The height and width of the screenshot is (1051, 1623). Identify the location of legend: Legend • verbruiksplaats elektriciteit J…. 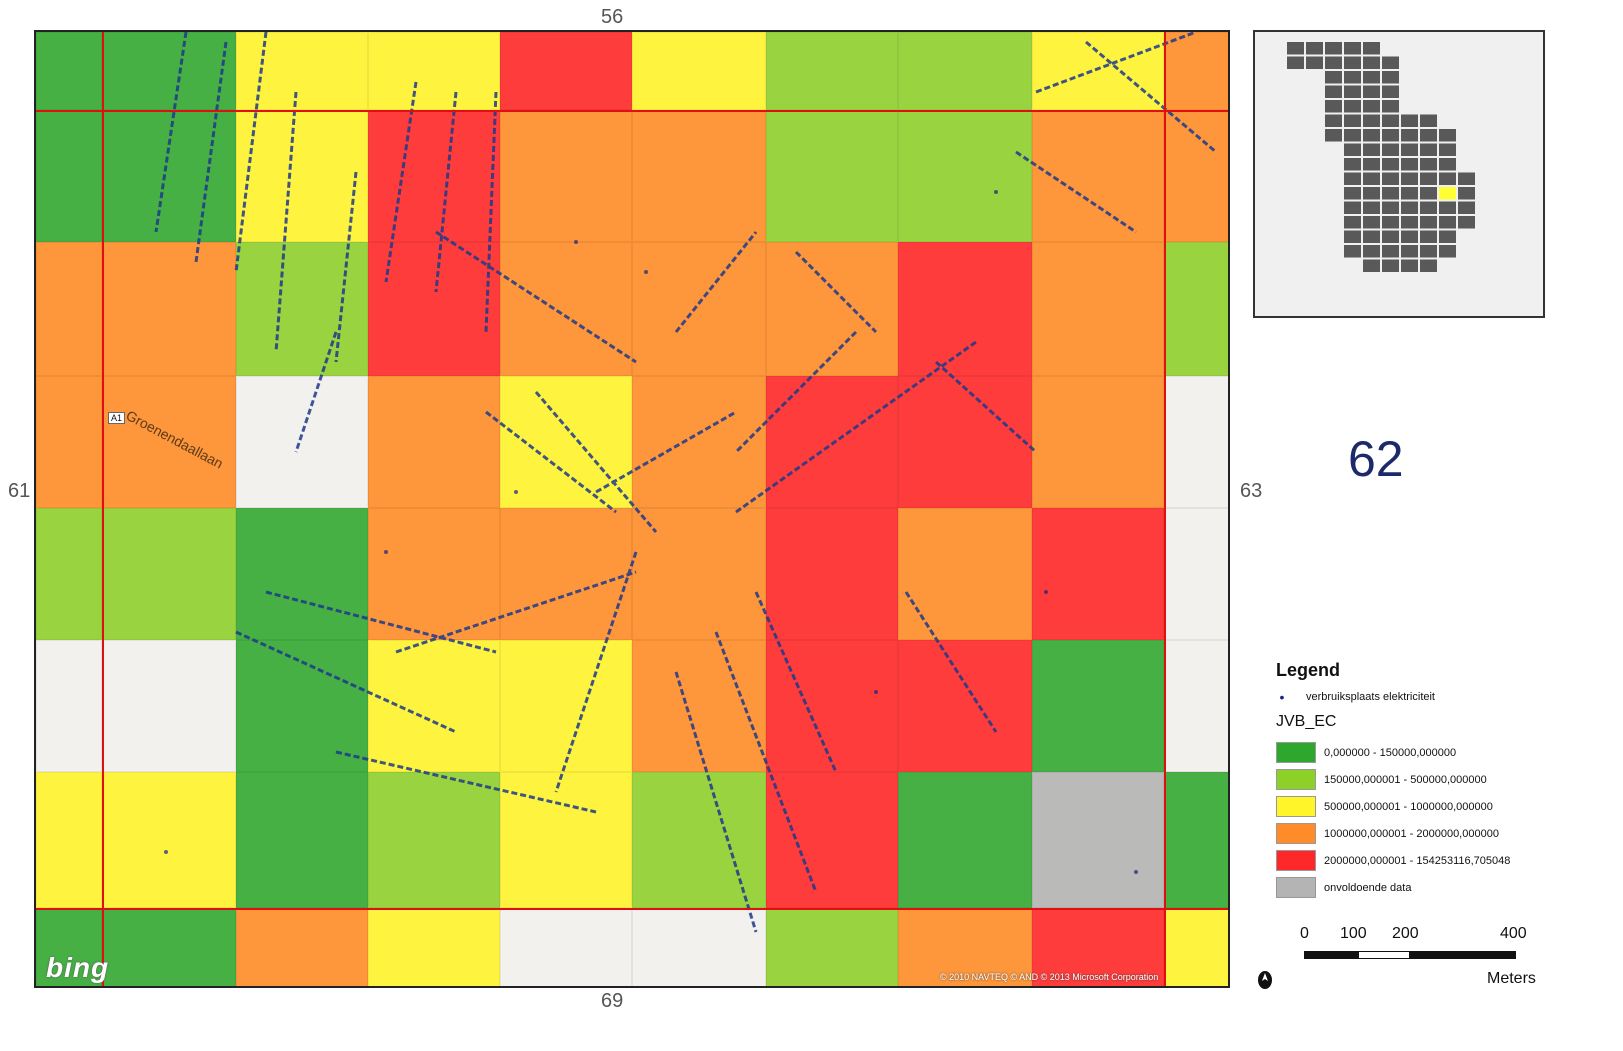
(1420, 780).